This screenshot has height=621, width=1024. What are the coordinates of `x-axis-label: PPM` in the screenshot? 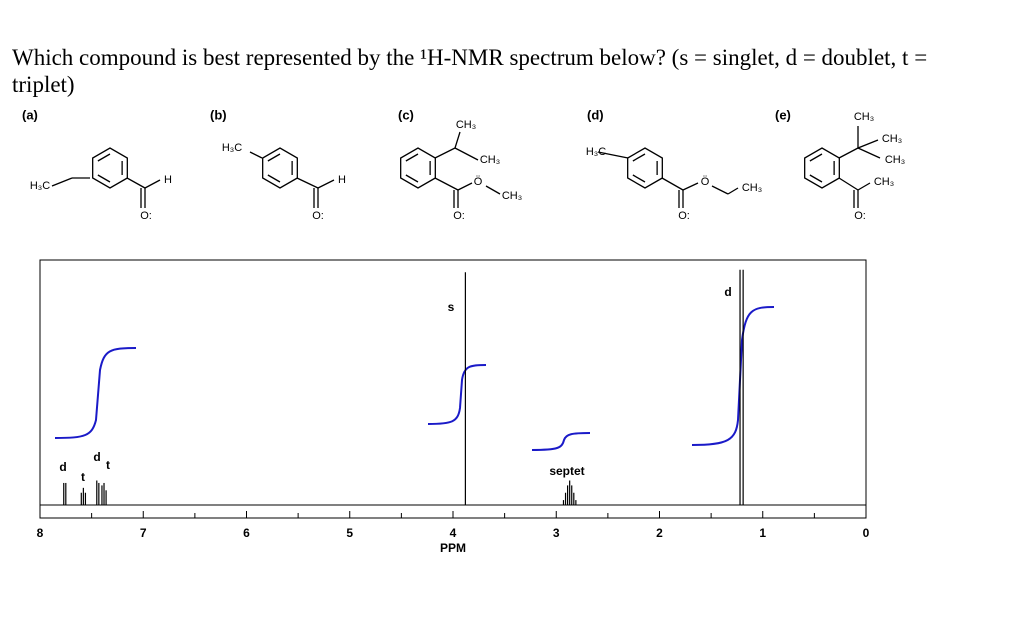 It's located at (453, 548).